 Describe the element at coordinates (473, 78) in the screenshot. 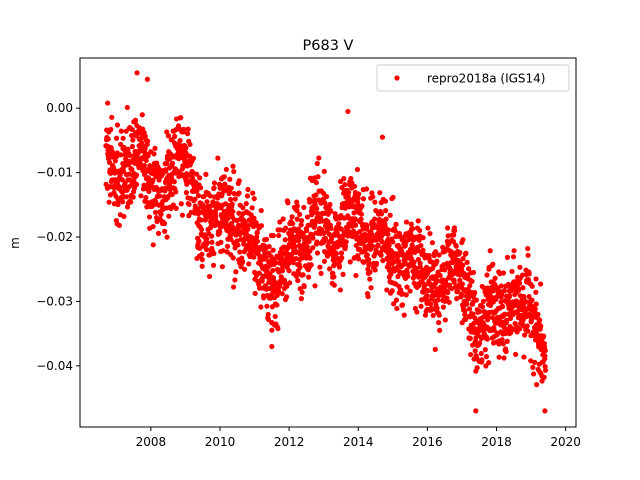

I see `legend: repro2018a (IGS14)` at that location.